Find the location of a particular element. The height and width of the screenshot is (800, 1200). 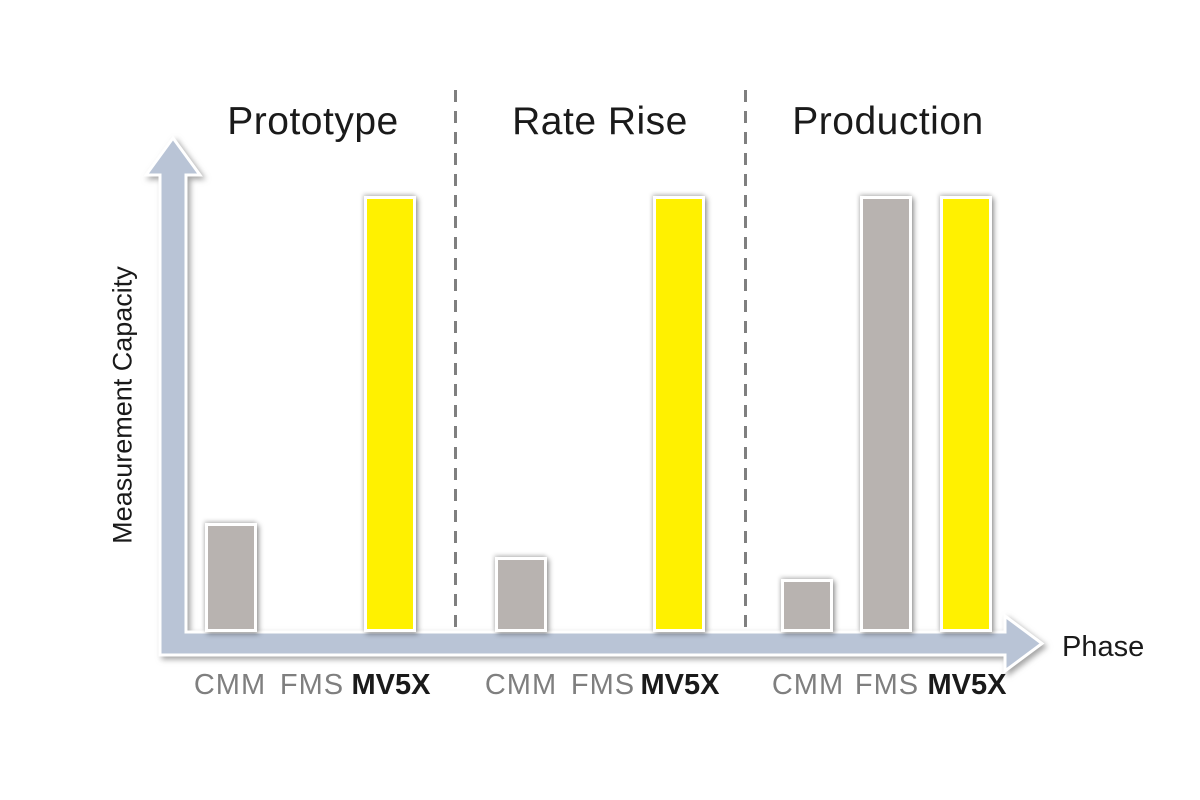

bar-production-mv5x is located at coordinates (966, 414).